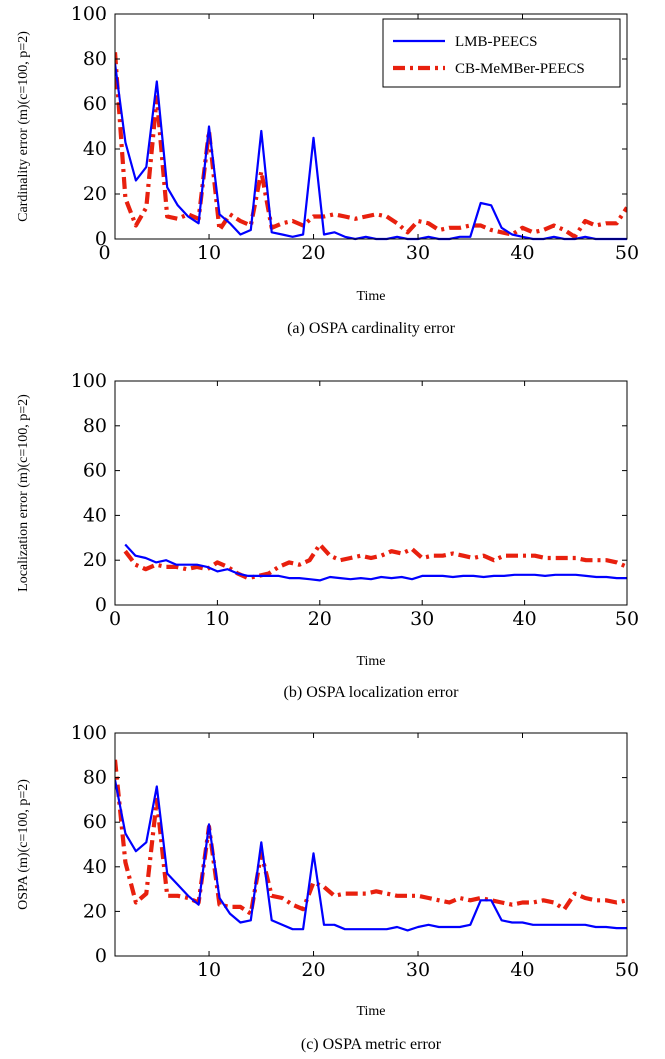 The image size is (665, 1059). I want to click on legend-box, so click(501, 53).